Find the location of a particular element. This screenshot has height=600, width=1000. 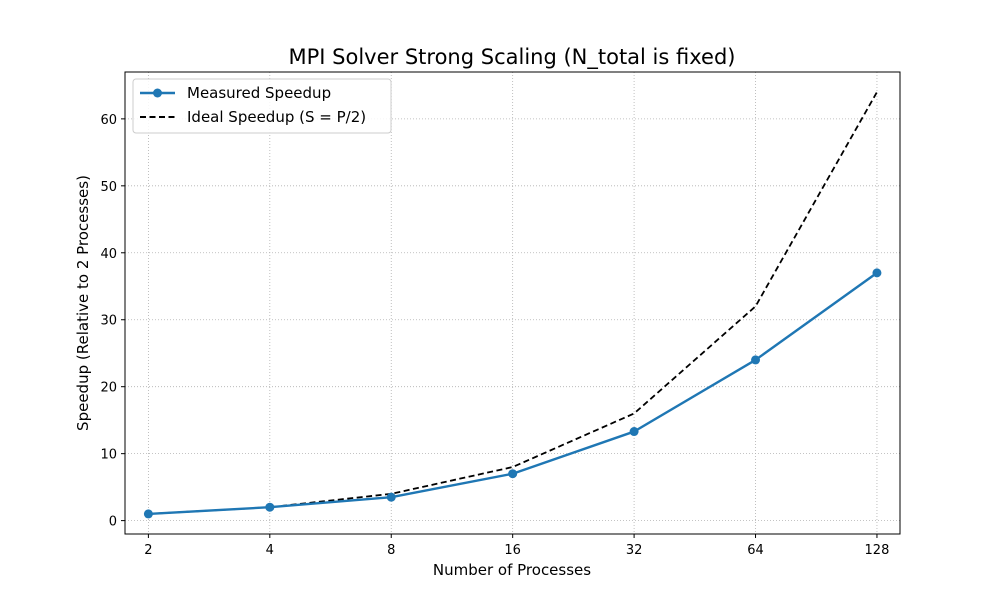

legend-measured-label: Measured Speedup is located at coordinates (259, 93).